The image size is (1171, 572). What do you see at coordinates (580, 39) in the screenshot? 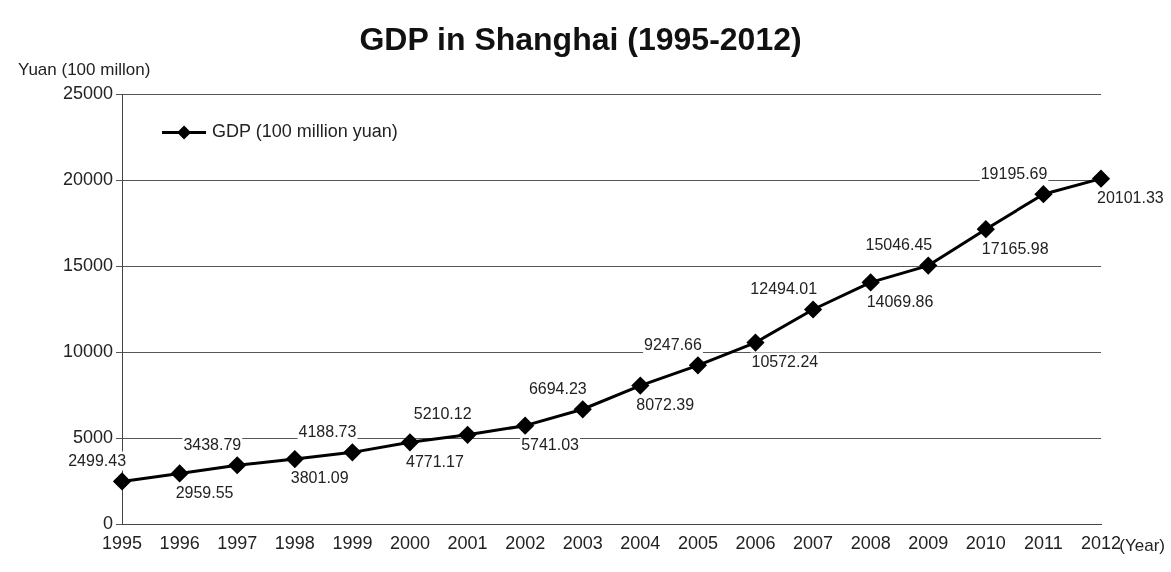
I see `chart-title: GDP in Shanghai (1995-2012)` at bounding box center [580, 39].